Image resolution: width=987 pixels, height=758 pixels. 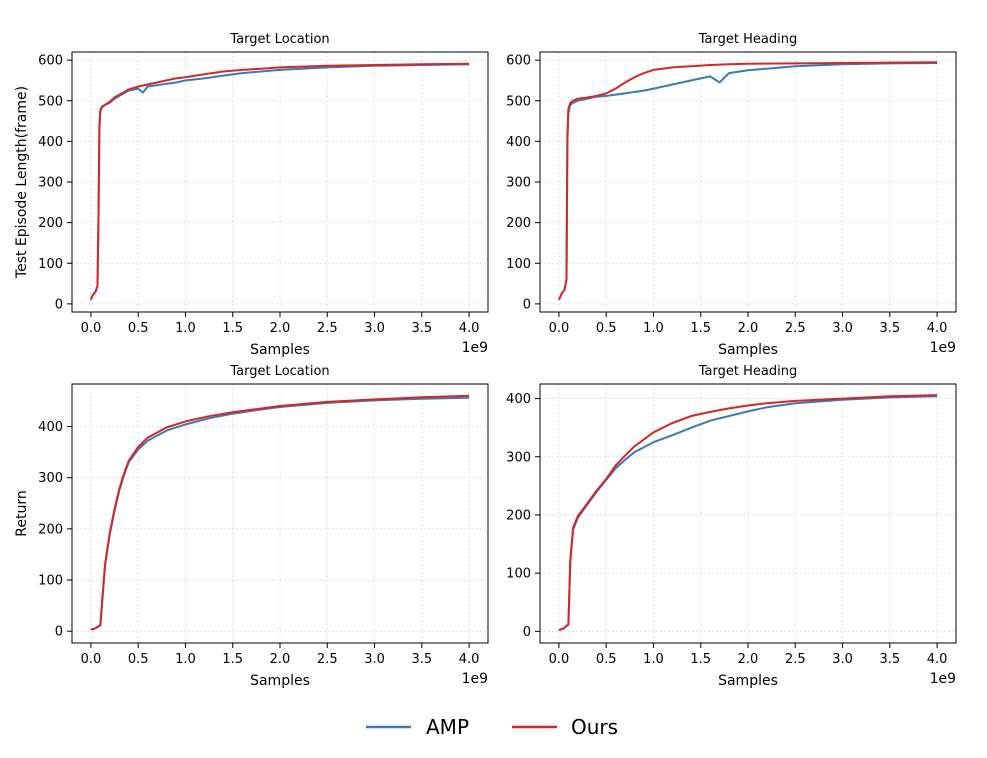 What do you see at coordinates (447, 727) in the screenshot?
I see `legend-label-amp: AMP` at bounding box center [447, 727].